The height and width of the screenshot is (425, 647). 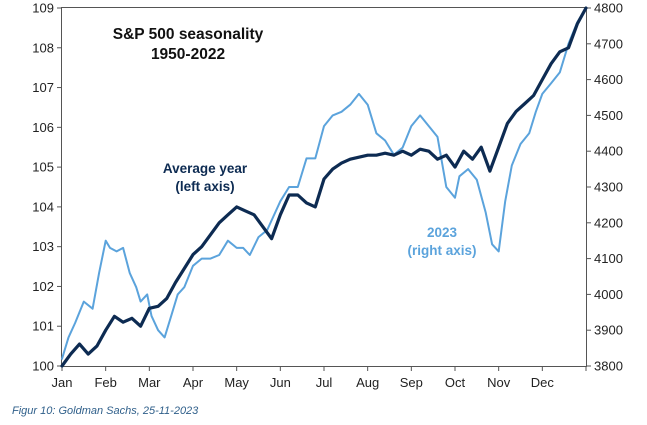 What do you see at coordinates (608, 330) in the screenshot?
I see `right-tick-label: 3900` at bounding box center [608, 330].